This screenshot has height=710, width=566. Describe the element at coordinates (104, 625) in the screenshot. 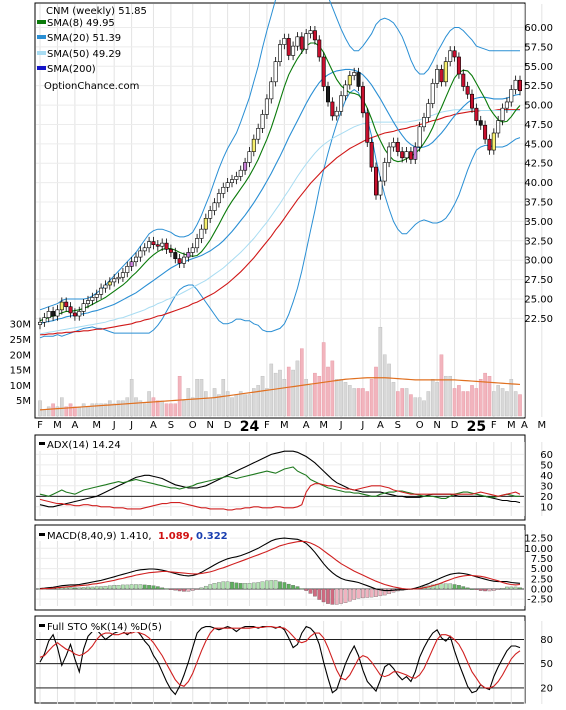

I see `sto-title-bg` at that location.